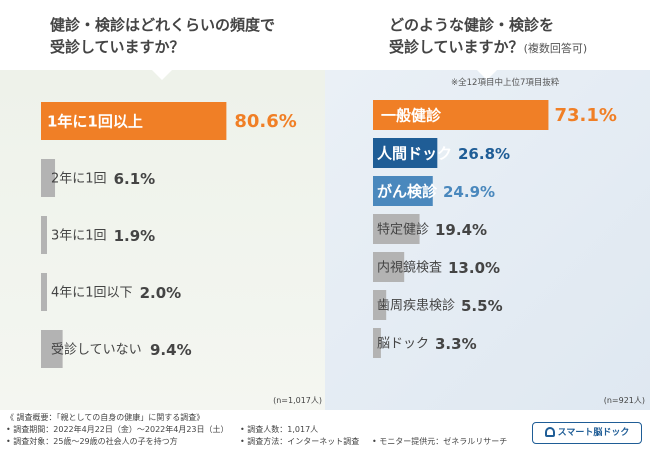  I want to click on left-value-label-3: 2.0%, so click(161, 293).